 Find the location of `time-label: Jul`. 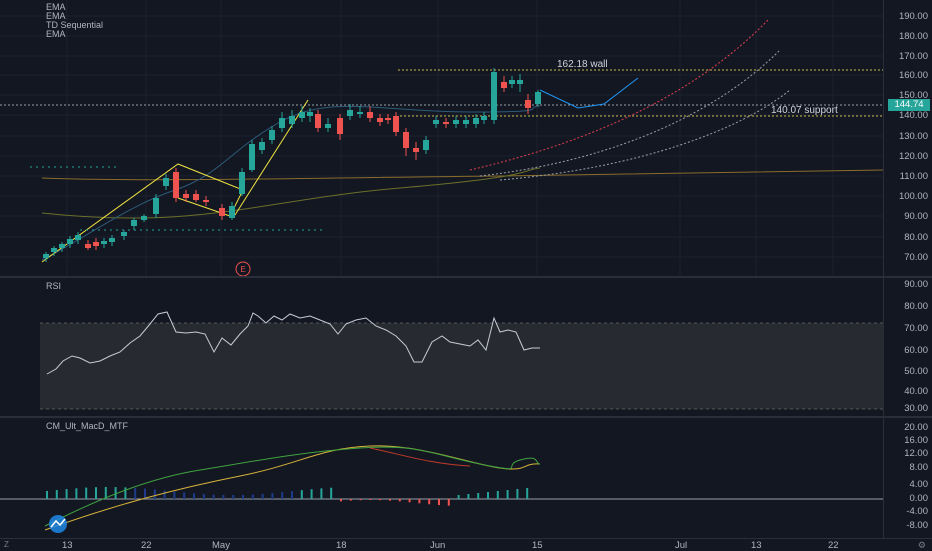

time-label: Jul is located at coordinates (681, 545).